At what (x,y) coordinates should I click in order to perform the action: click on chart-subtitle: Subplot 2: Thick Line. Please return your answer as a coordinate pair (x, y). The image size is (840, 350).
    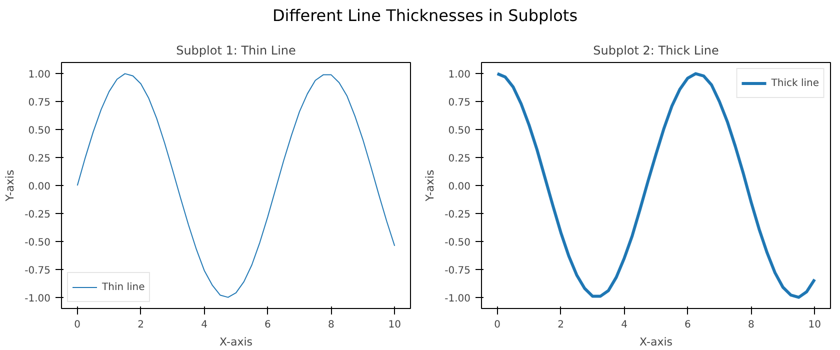
    Looking at the image, I should click on (656, 51).